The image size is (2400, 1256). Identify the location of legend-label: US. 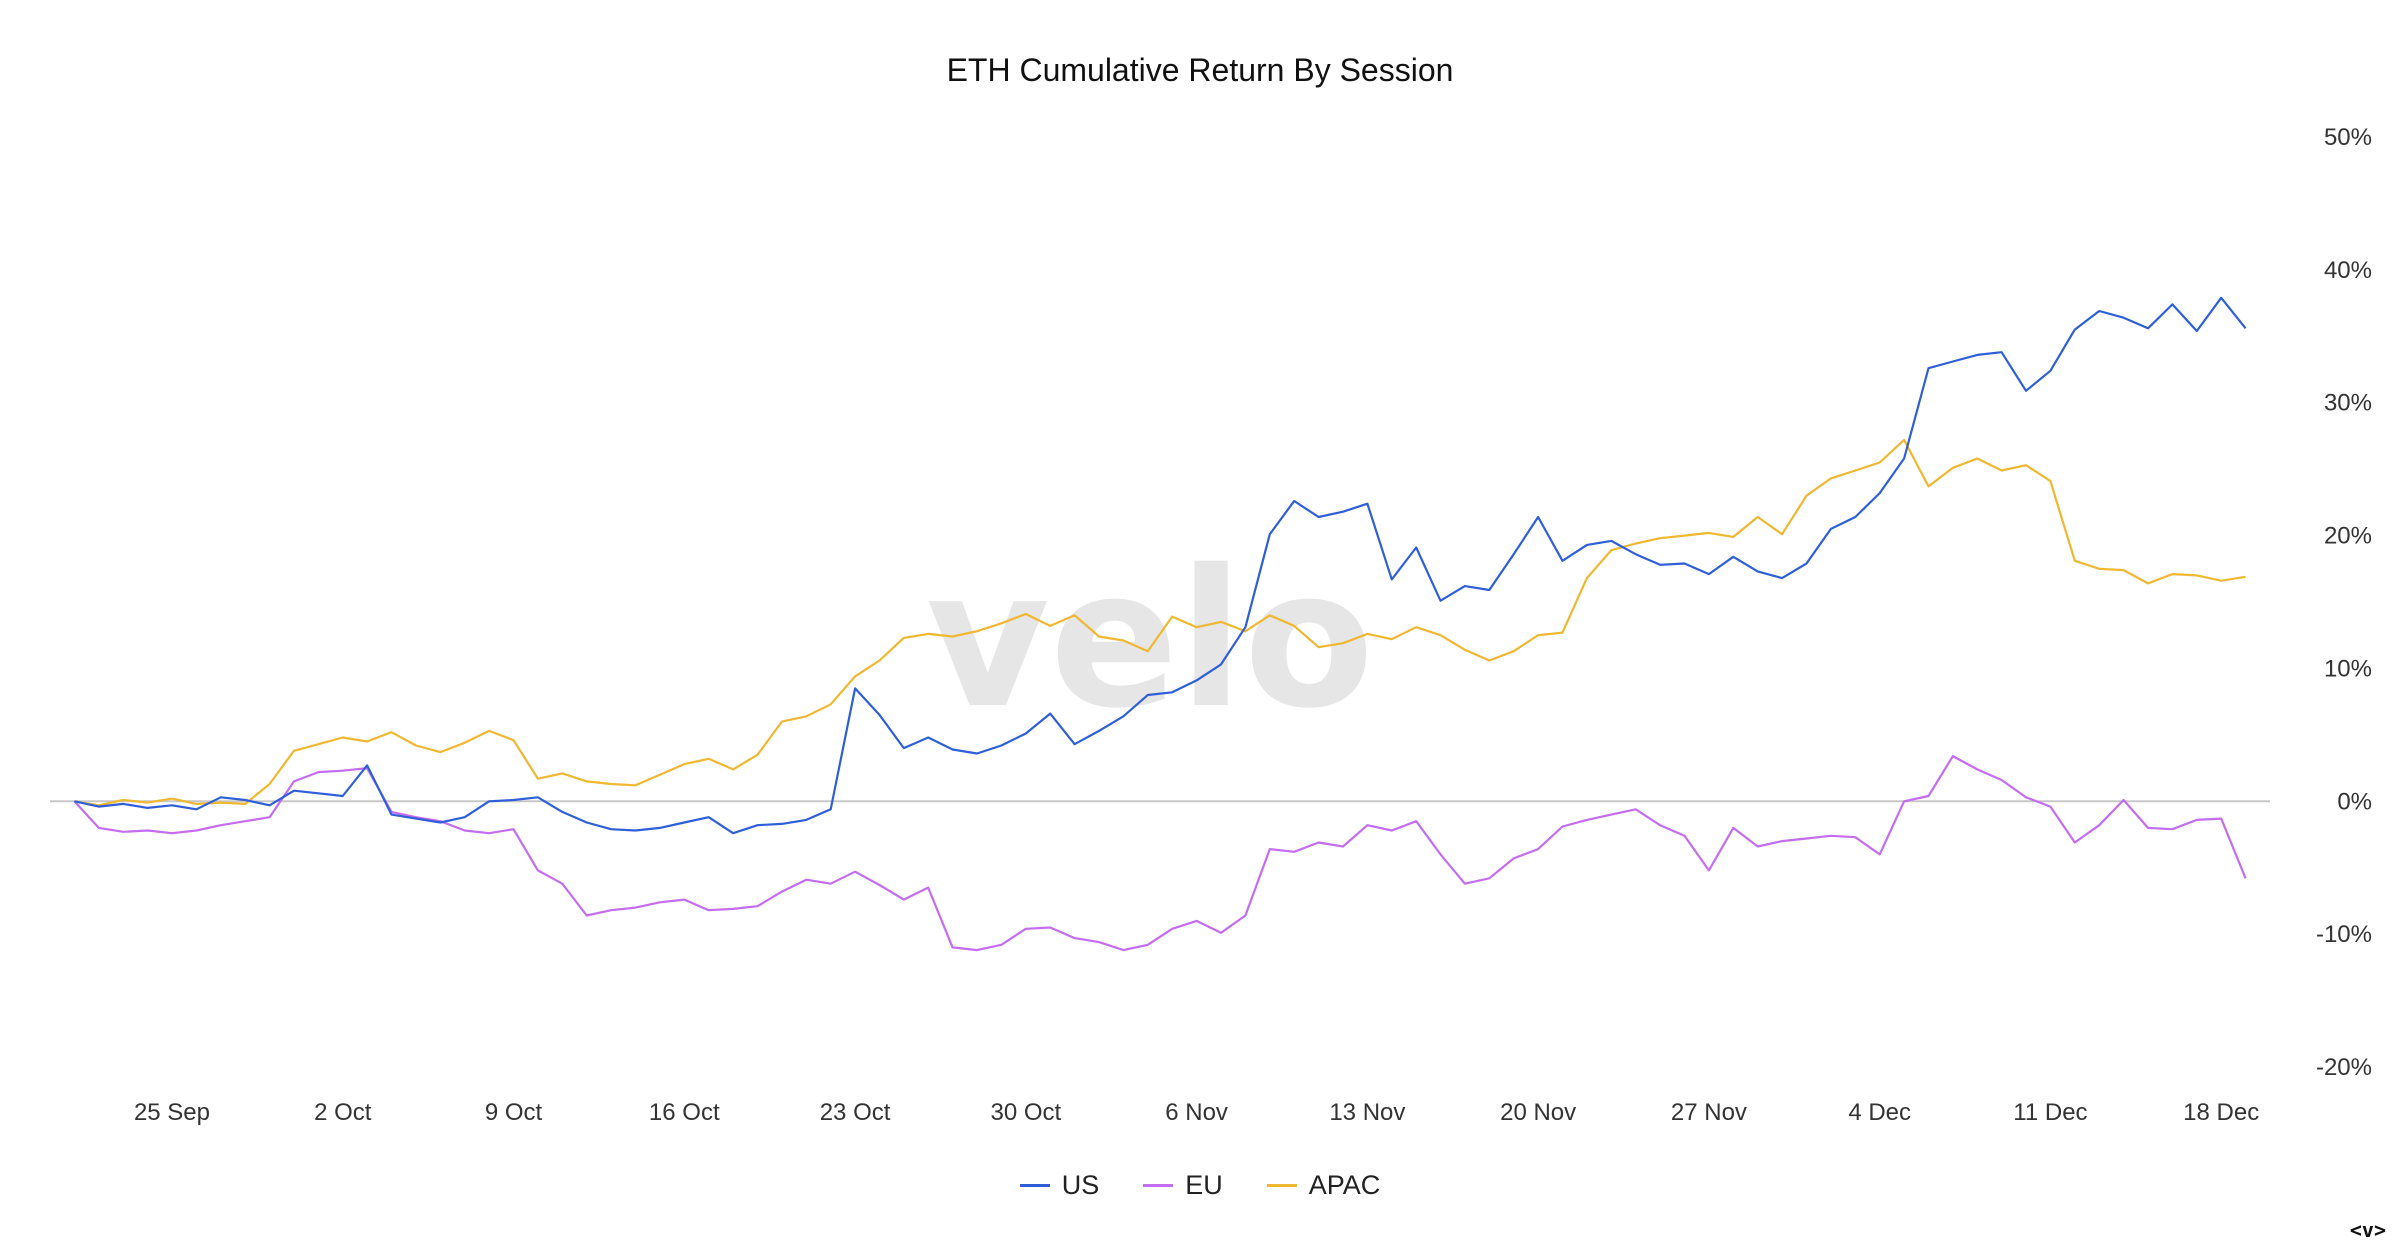
(1080, 1185).